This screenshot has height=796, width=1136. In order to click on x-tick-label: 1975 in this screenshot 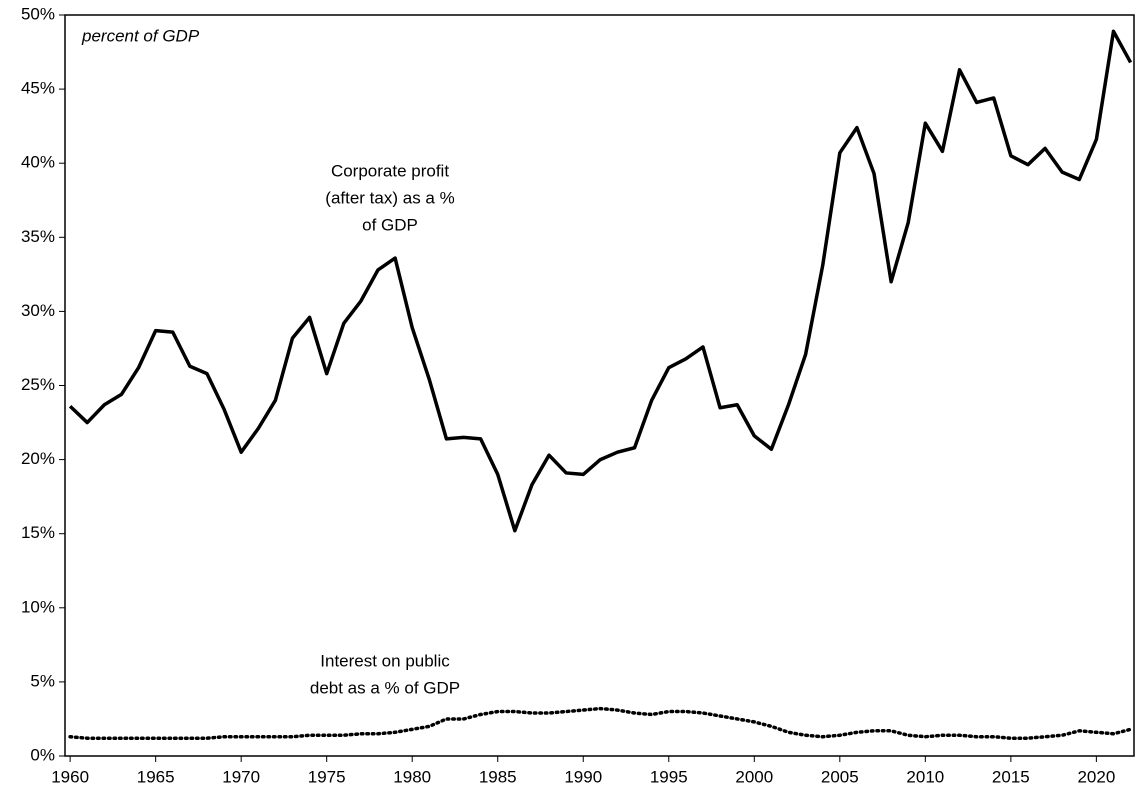, I will do `click(327, 776)`.